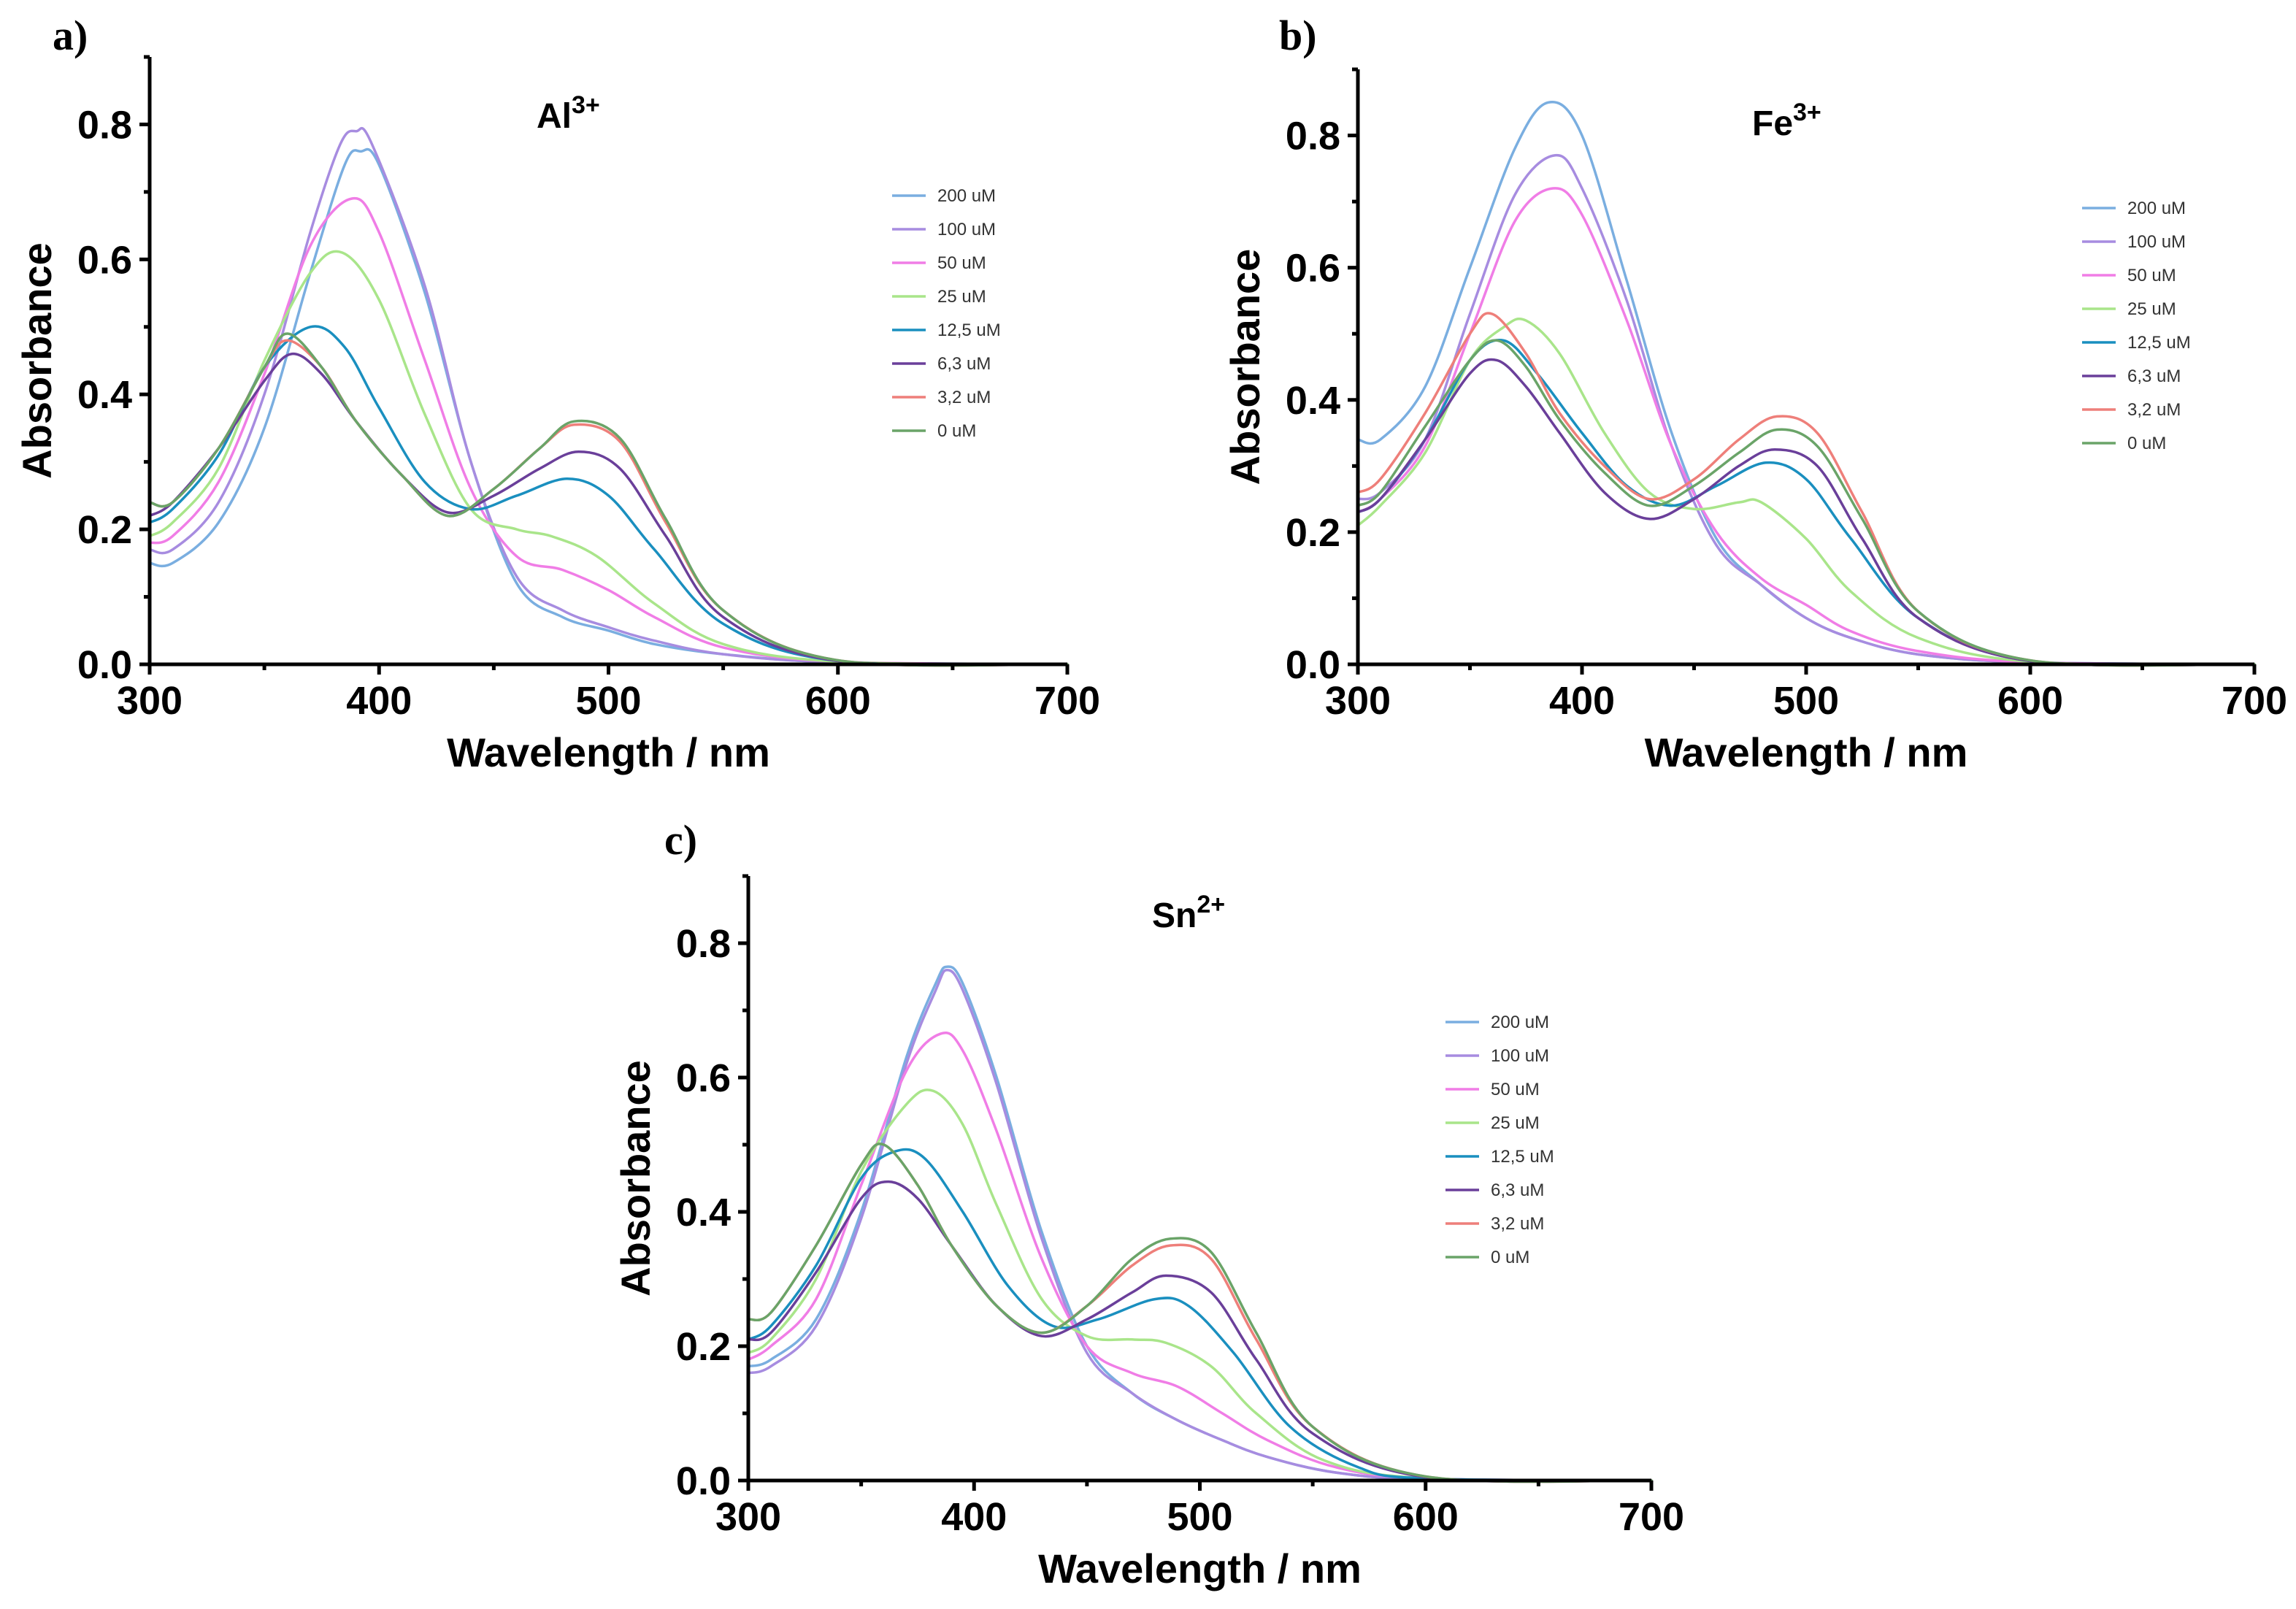  What do you see at coordinates (1772, 123) in the screenshot?
I see `ion-symbol: Fe` at bounding box center [1772, 123].